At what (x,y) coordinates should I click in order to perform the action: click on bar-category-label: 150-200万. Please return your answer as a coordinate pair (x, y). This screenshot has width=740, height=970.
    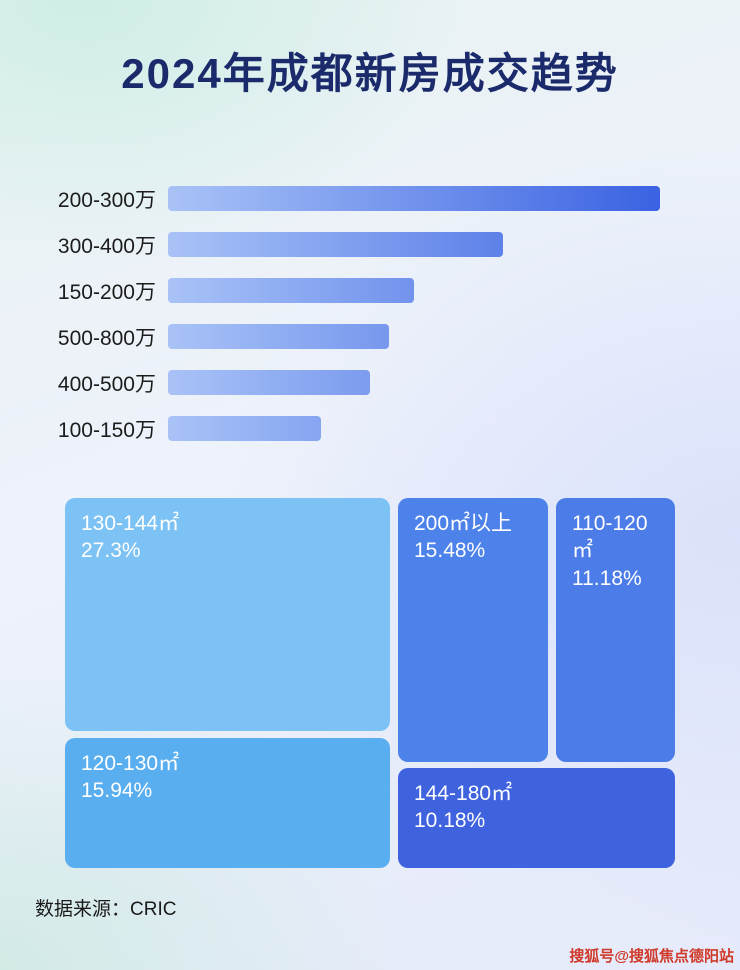
    Looking at the image, I should click on (106, 292).